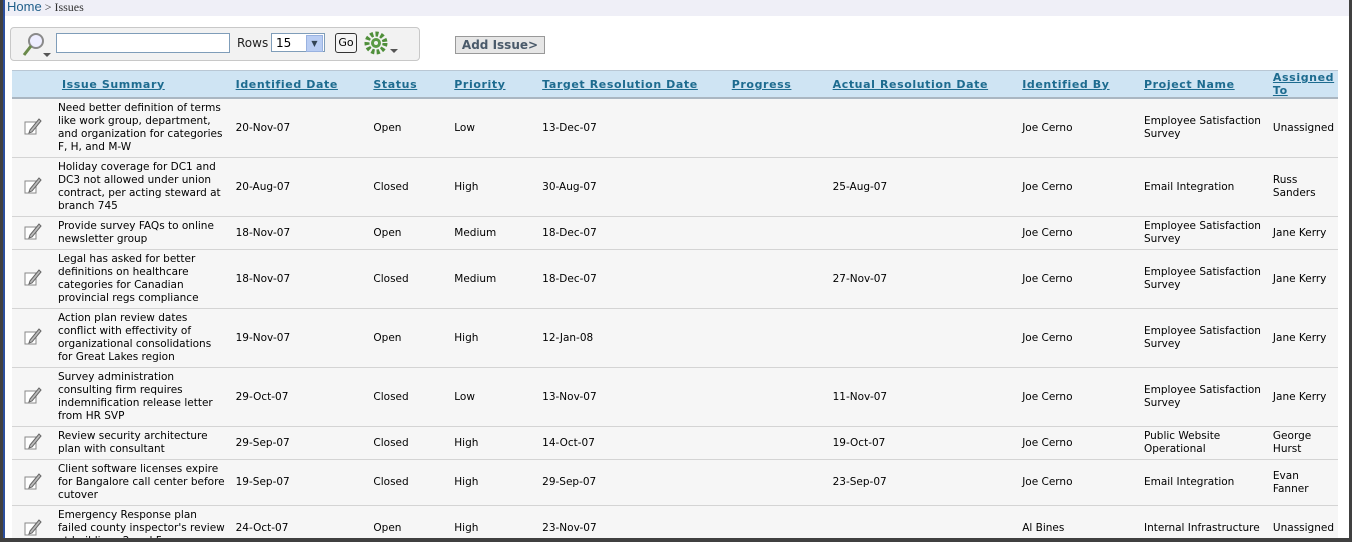 The height and width of the screenshot is (542, 1352). Describe the element at coordinates (633, 482) in the screenshot. I see `cell-target-resolution-date: 29-Sep-07` at that location.